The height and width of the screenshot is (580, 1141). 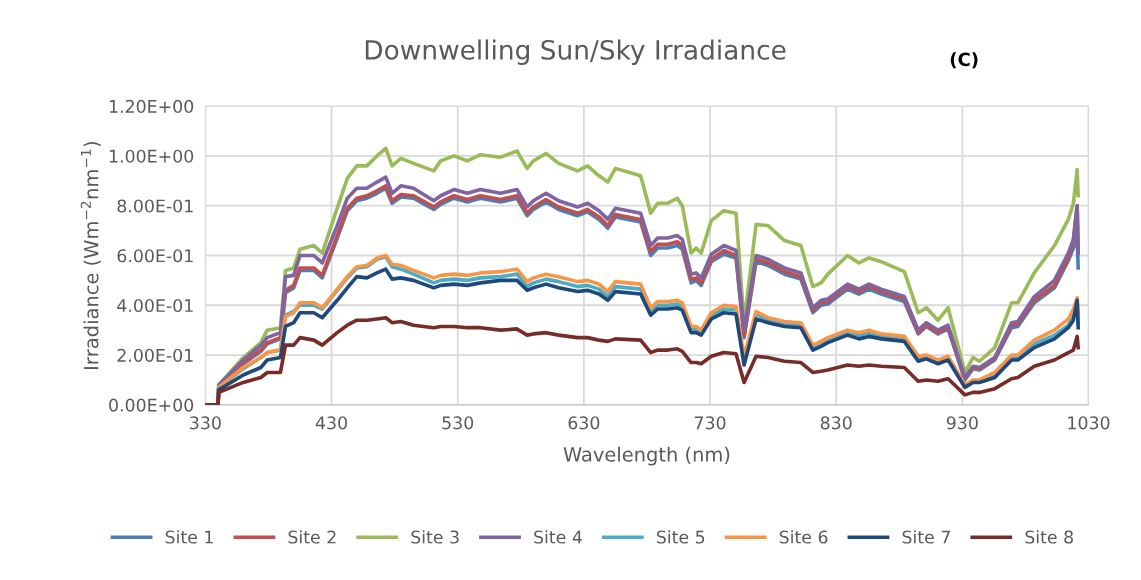 What do you see at coordinates (458, 423) in the screenshot?
I see `x-tick-label: 530` at bounding box center [458, 423].